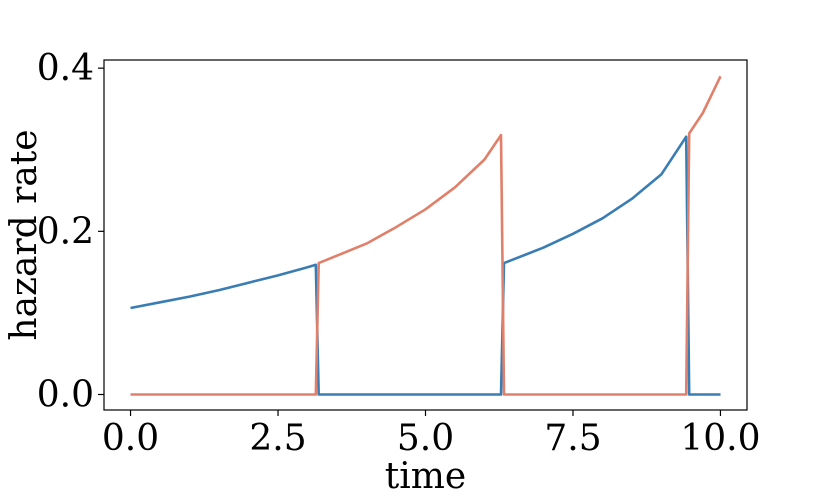 This screenshot has width=830, height=498. What do you see at coordinates (720, 438) in the screenshot?
I see `x-tick-label: 10.0` at bounding box center [720, 438].